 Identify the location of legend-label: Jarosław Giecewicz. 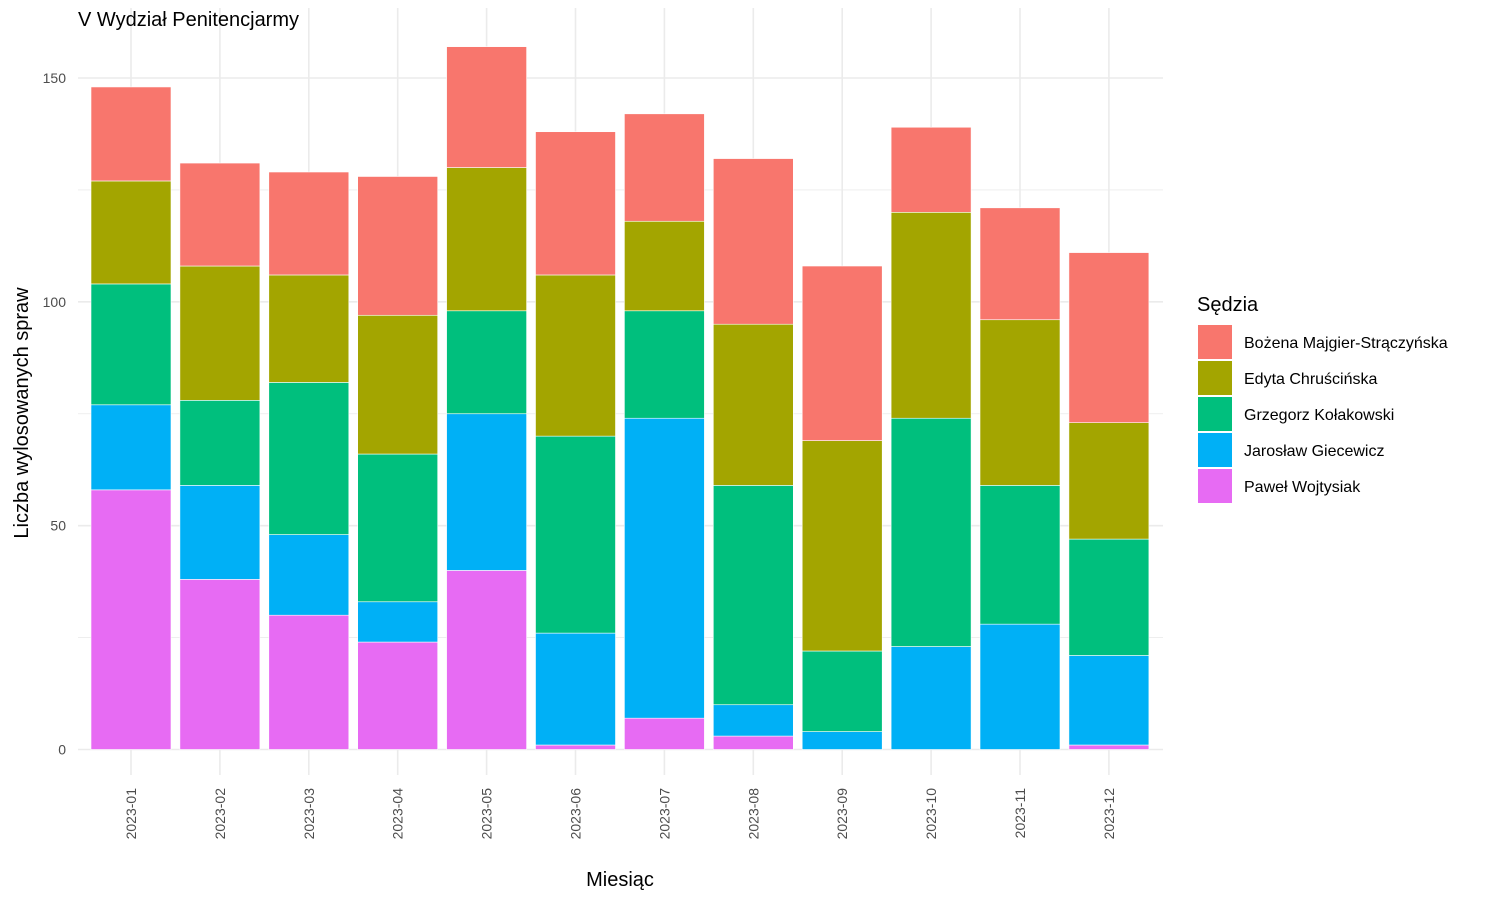
(1314, 451).